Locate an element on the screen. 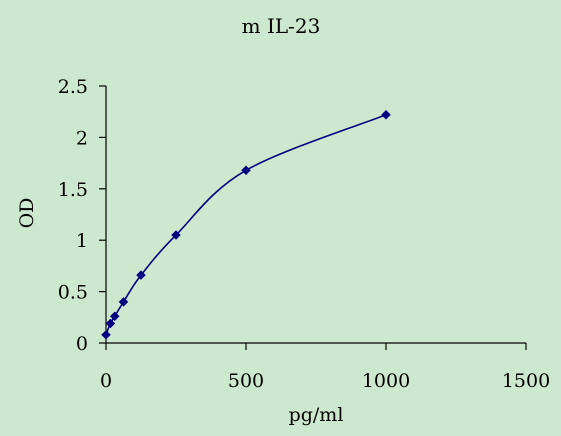 Image resolution: width=561 pixels, height=436 pixels. y-tick-label: 1 is located at coordinates (82, 241).